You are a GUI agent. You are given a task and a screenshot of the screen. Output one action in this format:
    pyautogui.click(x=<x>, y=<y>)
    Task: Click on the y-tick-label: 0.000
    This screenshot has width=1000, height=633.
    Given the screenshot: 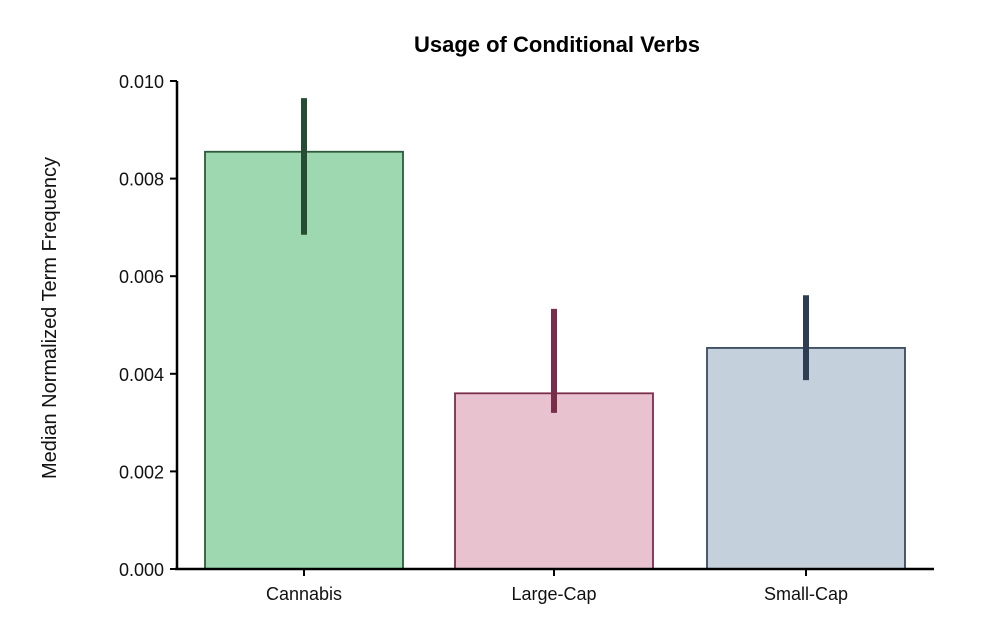 What is the action you would take?
    pyautogui.click(x=141, y=570)
    